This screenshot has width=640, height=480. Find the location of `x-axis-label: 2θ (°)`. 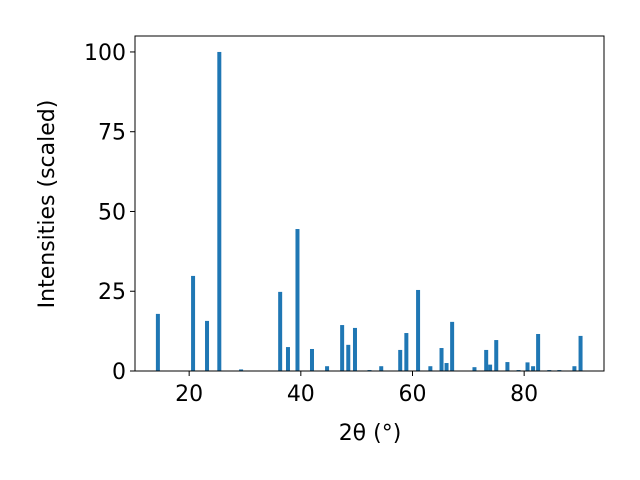

x-axis-label: 2θ (°) is located at coordinates (370, 433).